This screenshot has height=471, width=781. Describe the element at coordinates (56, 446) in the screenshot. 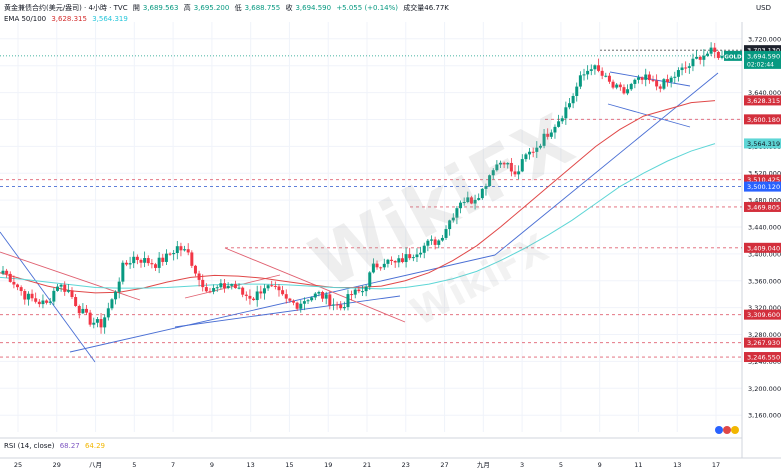

I see `rsi-legend: RSI (14, close) 68.27 64.29` at that location.